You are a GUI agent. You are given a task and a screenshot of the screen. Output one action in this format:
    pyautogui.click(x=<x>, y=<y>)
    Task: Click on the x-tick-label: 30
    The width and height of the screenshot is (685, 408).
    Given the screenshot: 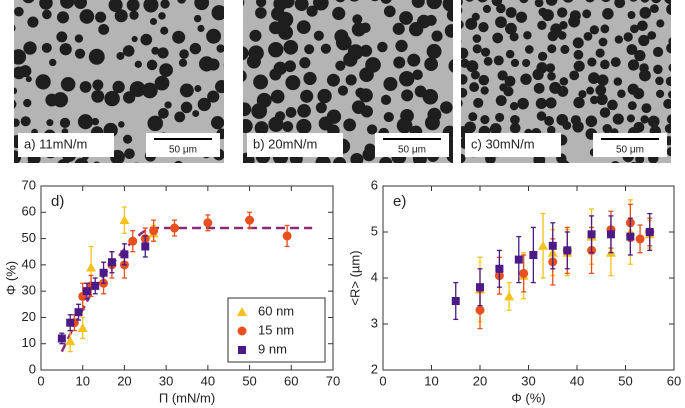 What is the action you would take?
    pyautogui.click(x=166, y=380)
    